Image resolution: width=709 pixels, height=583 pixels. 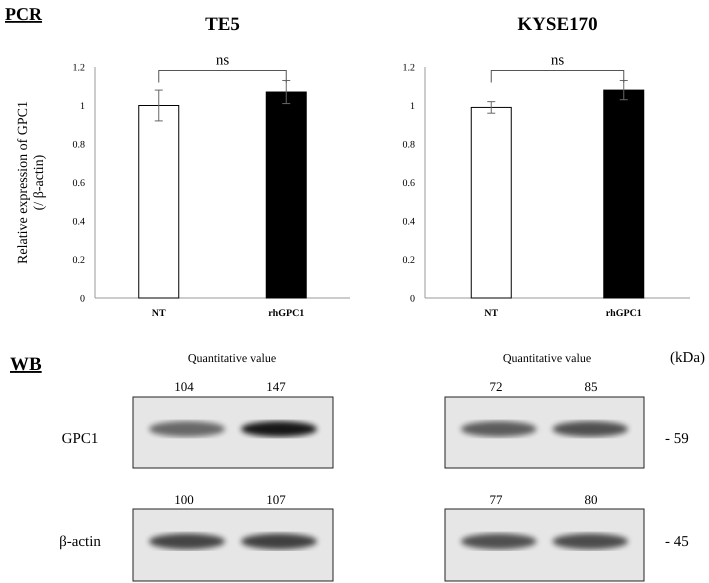 I want to click on text: - 59, so click(x=677, y=439).